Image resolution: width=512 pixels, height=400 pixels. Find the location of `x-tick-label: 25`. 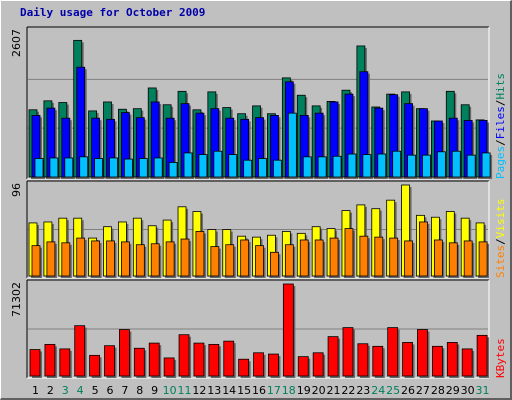

x-tick-label: 25 is located at coordinates (393, 390).